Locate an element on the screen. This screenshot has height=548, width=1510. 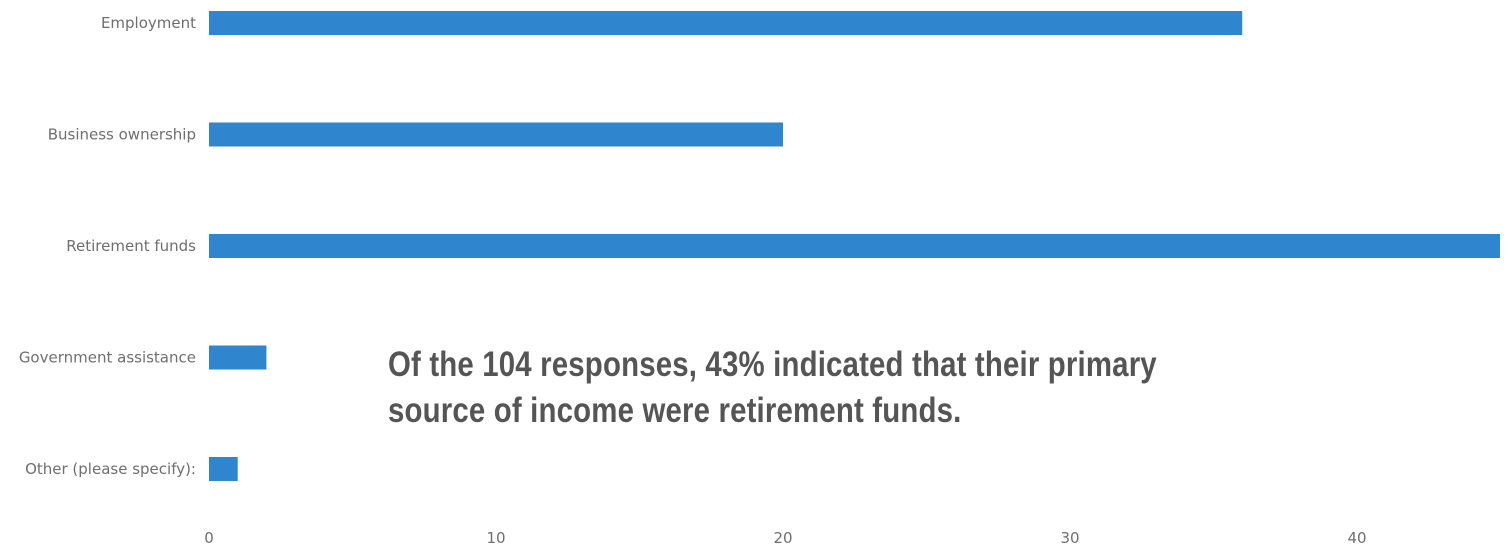
category-label: Retirement funds is located at coordinates (131, 246).